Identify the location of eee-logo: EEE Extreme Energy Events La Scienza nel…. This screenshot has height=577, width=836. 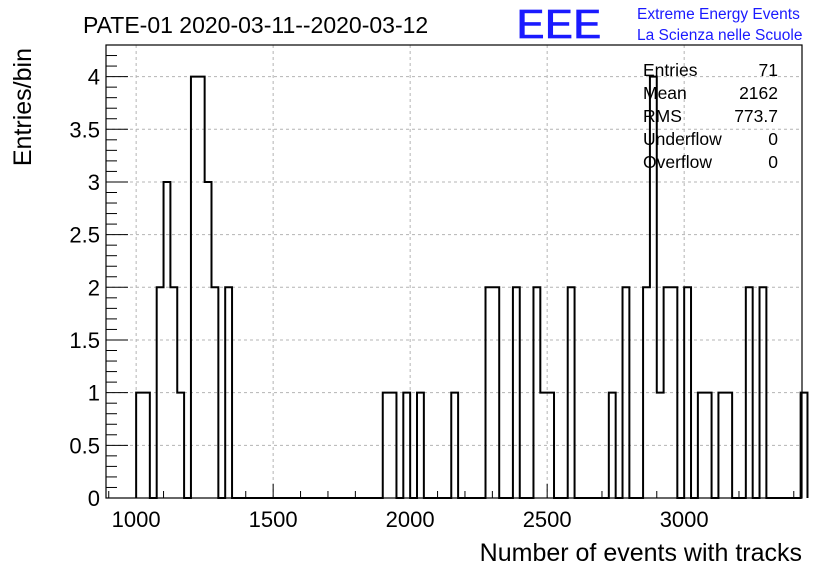
(658, 25).